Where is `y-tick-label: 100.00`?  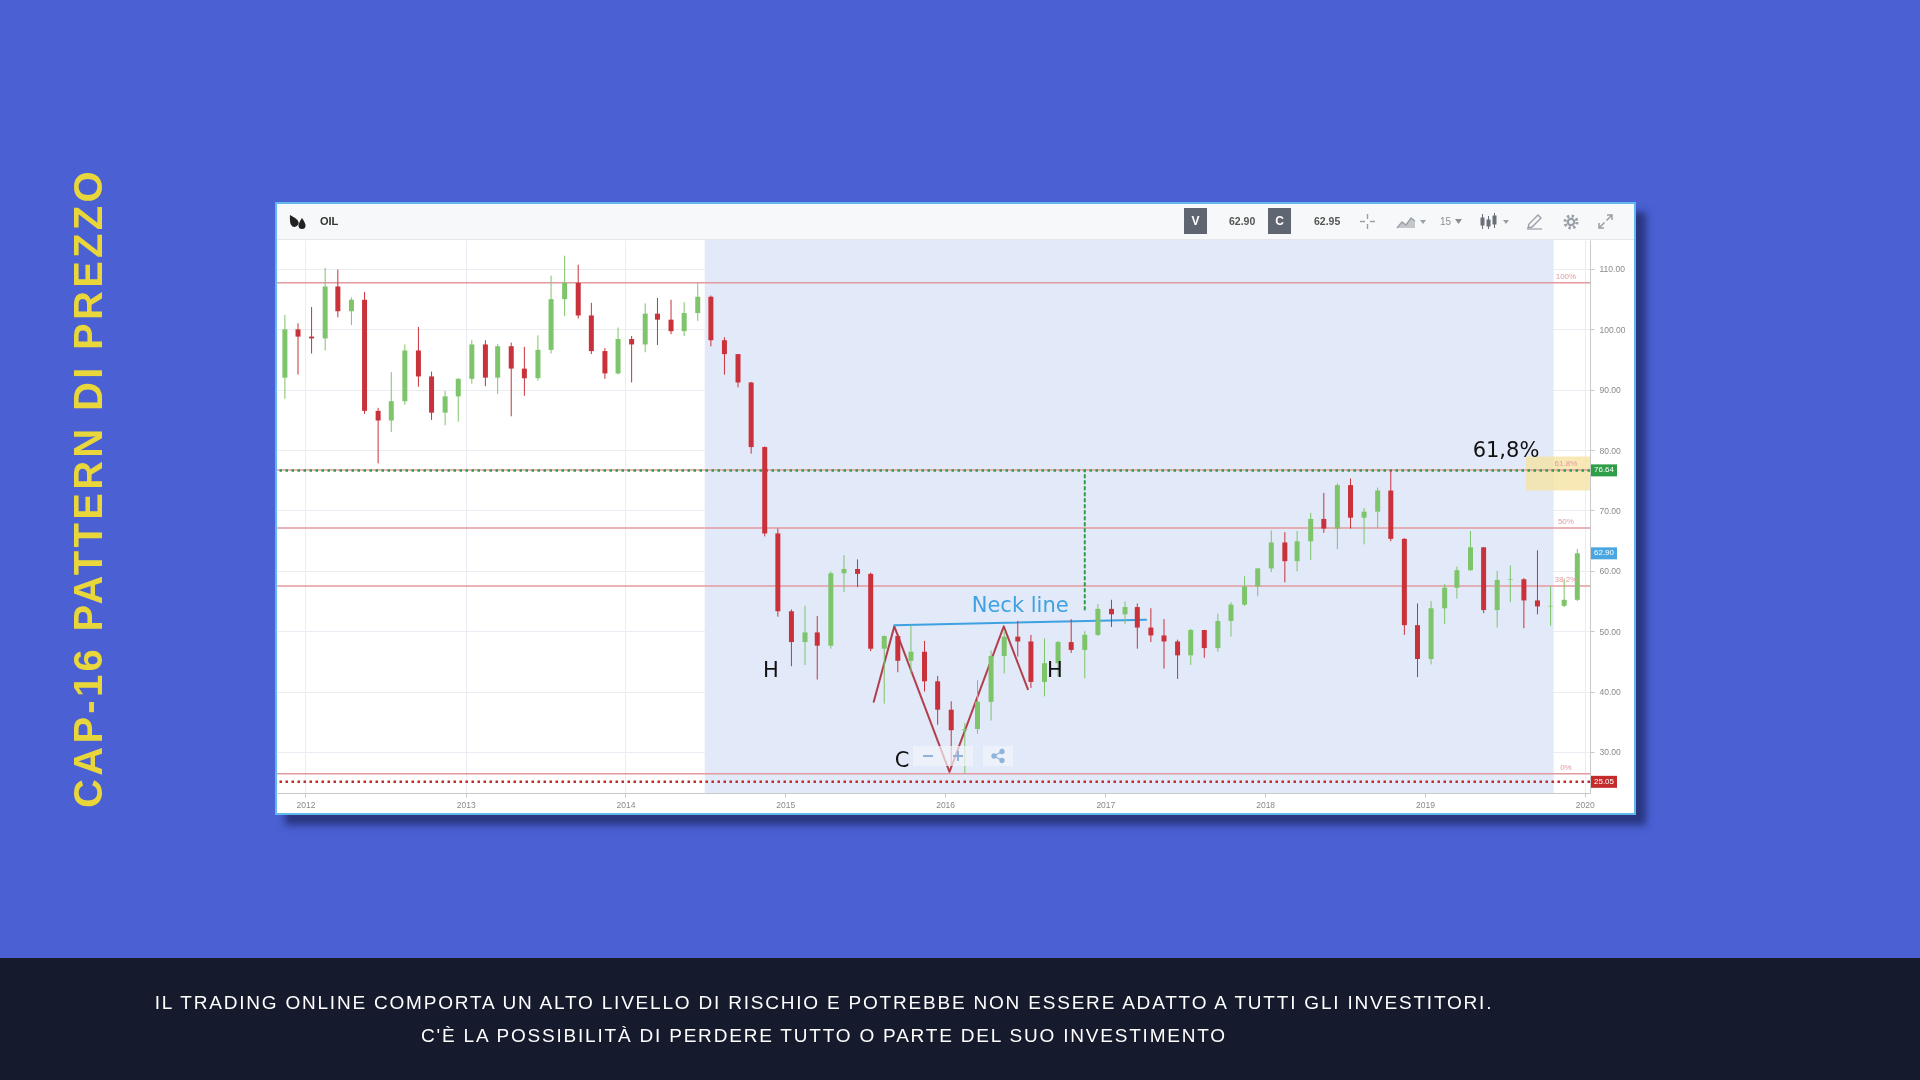 y-tick-label: 100.00 is located at coordinates (1612, 329).